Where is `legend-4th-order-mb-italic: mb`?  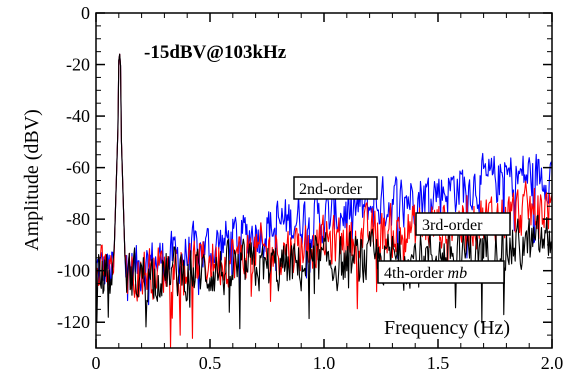 legend-4th-order-mb-italic: mb is located at coordinates (458, 273).